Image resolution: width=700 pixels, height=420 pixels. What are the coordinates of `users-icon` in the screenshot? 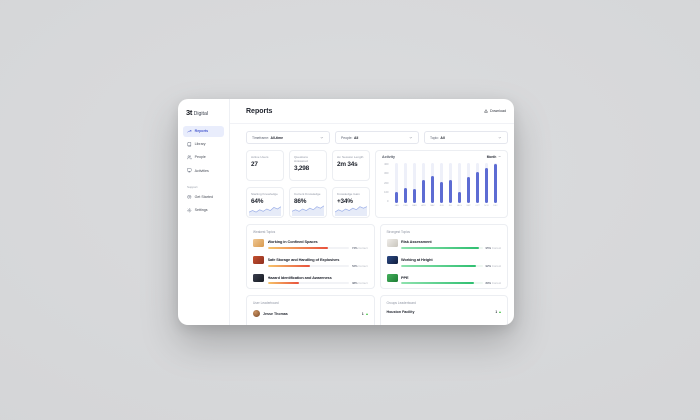 It's located at (189, 157).